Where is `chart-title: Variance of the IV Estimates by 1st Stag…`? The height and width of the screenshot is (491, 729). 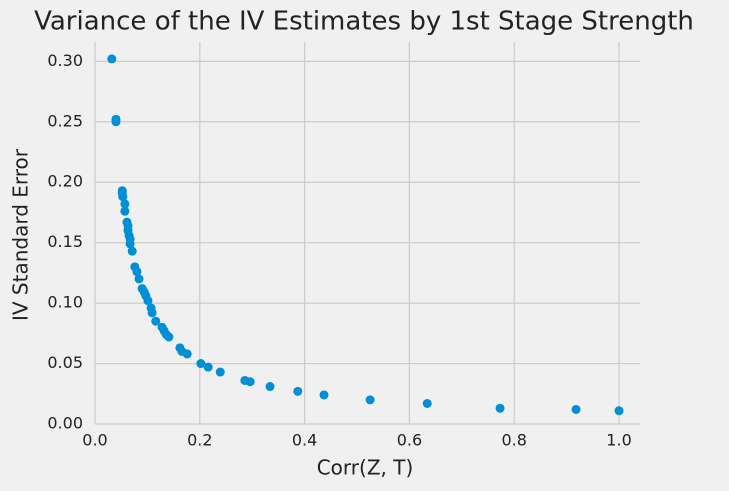
chart-title: Variance of the IV Estimates by 1st Stag… is located at coordinates (364, 22).